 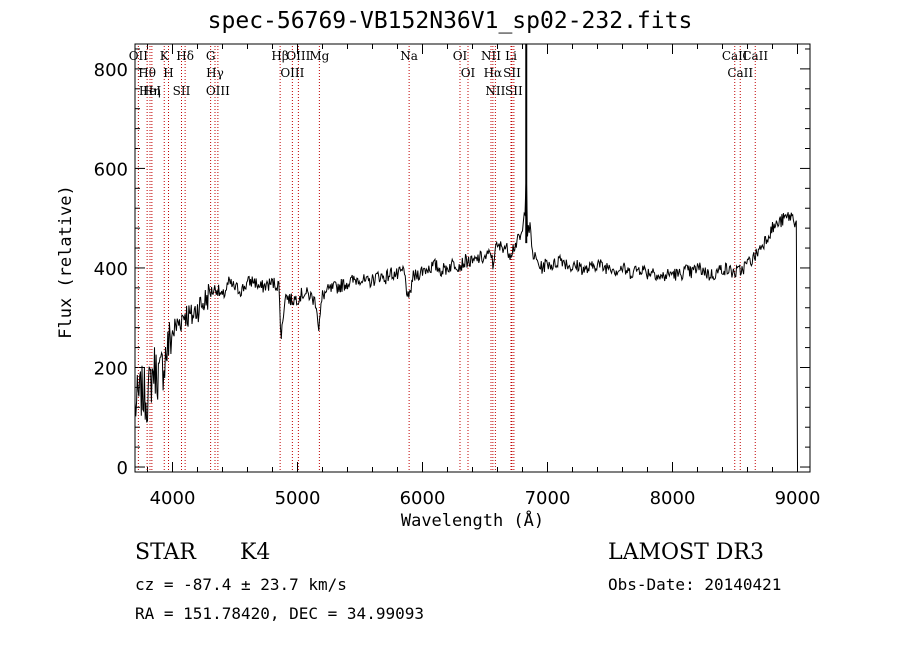 What do you see at coordinates (147, 73) in the screenshot?
I see `spectral-line-label: Hθ` at bounding box center [147, 73].